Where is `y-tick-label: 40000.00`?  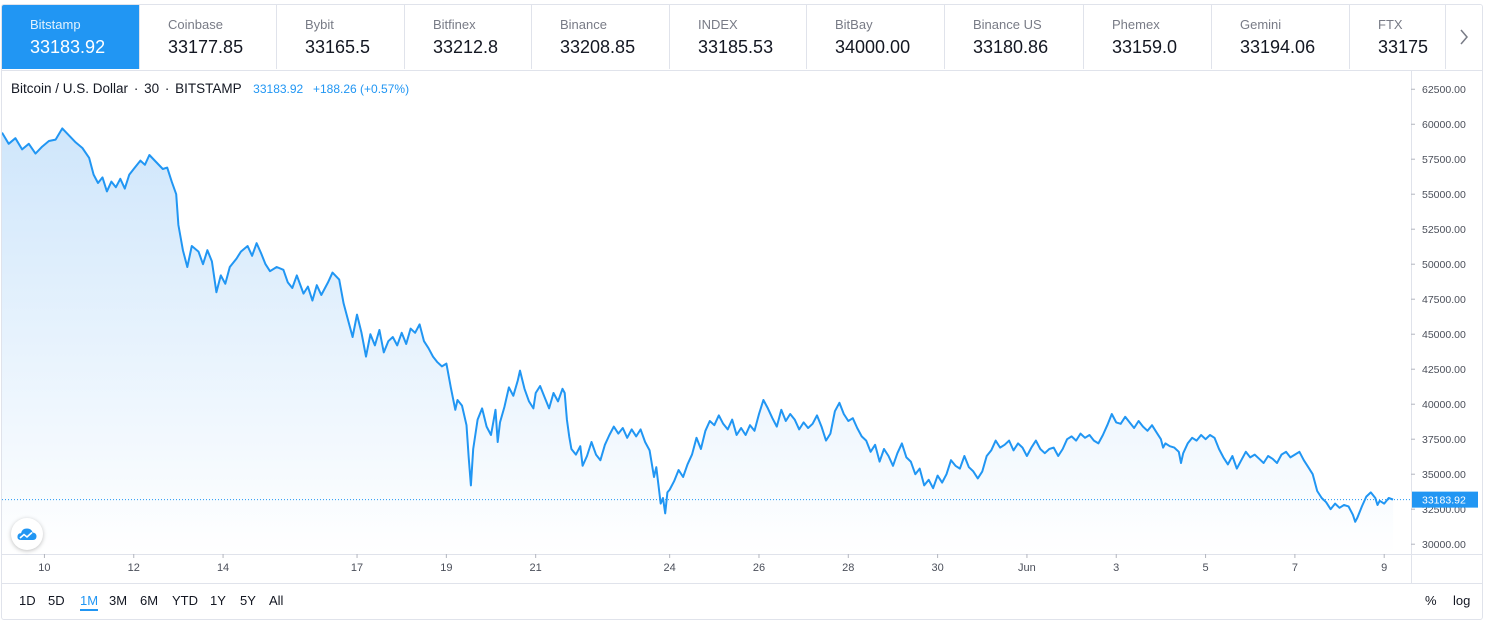
y-tick-label: 40000.00 is located at coordinates (1444, 405).